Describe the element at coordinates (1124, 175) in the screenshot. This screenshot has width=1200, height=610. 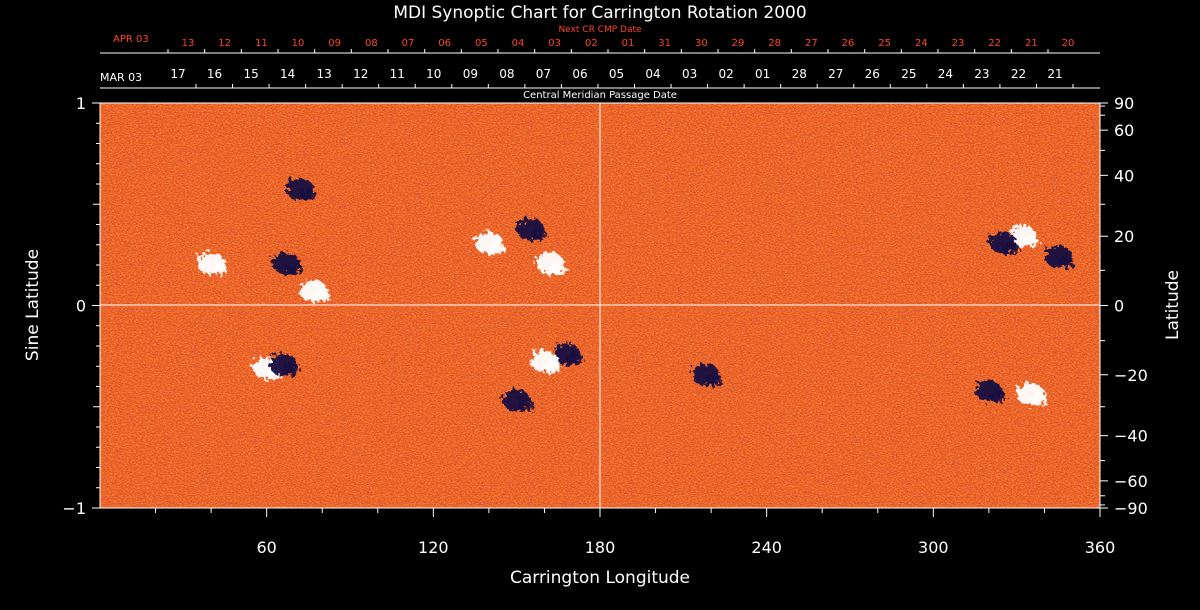
I see `right-tick-label: 40` at that location.